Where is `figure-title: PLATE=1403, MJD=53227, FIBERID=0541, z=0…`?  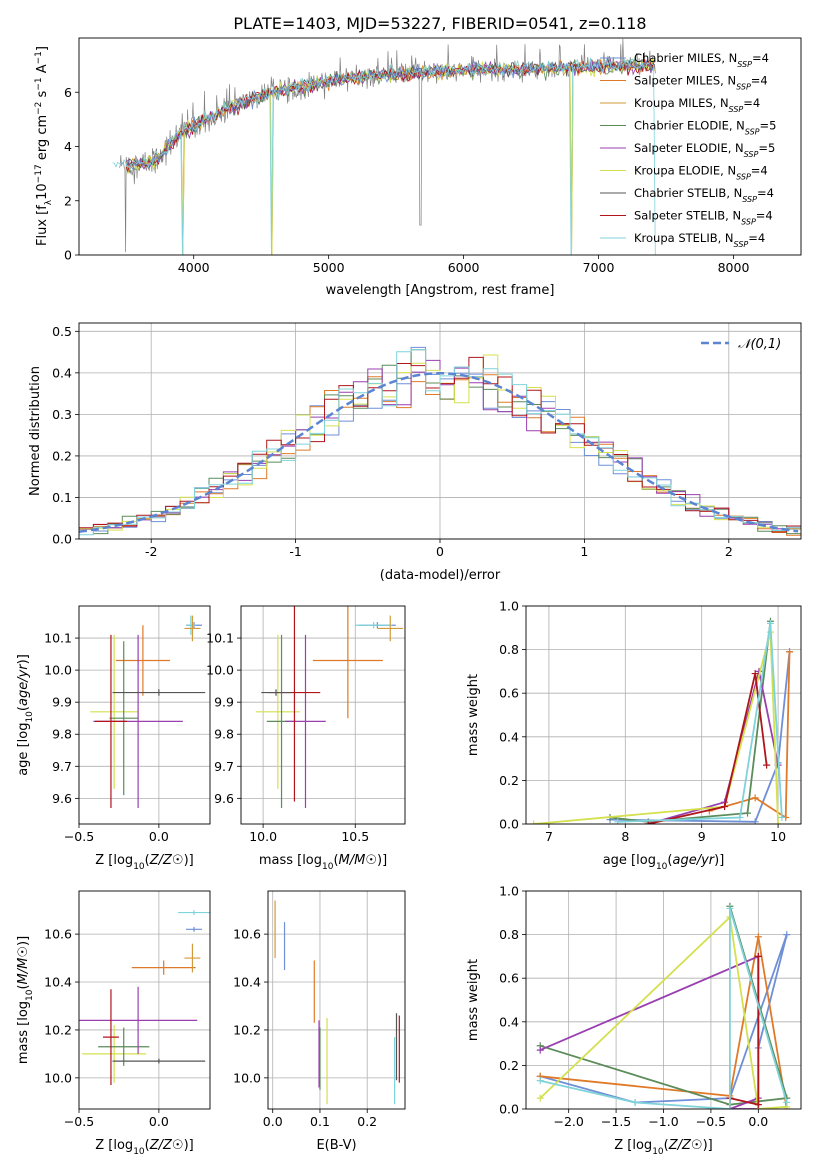
figure-title: PLATE=1403, MJD=53227, FIBERID=0541, z=0… is located at coordinates (439, 23).